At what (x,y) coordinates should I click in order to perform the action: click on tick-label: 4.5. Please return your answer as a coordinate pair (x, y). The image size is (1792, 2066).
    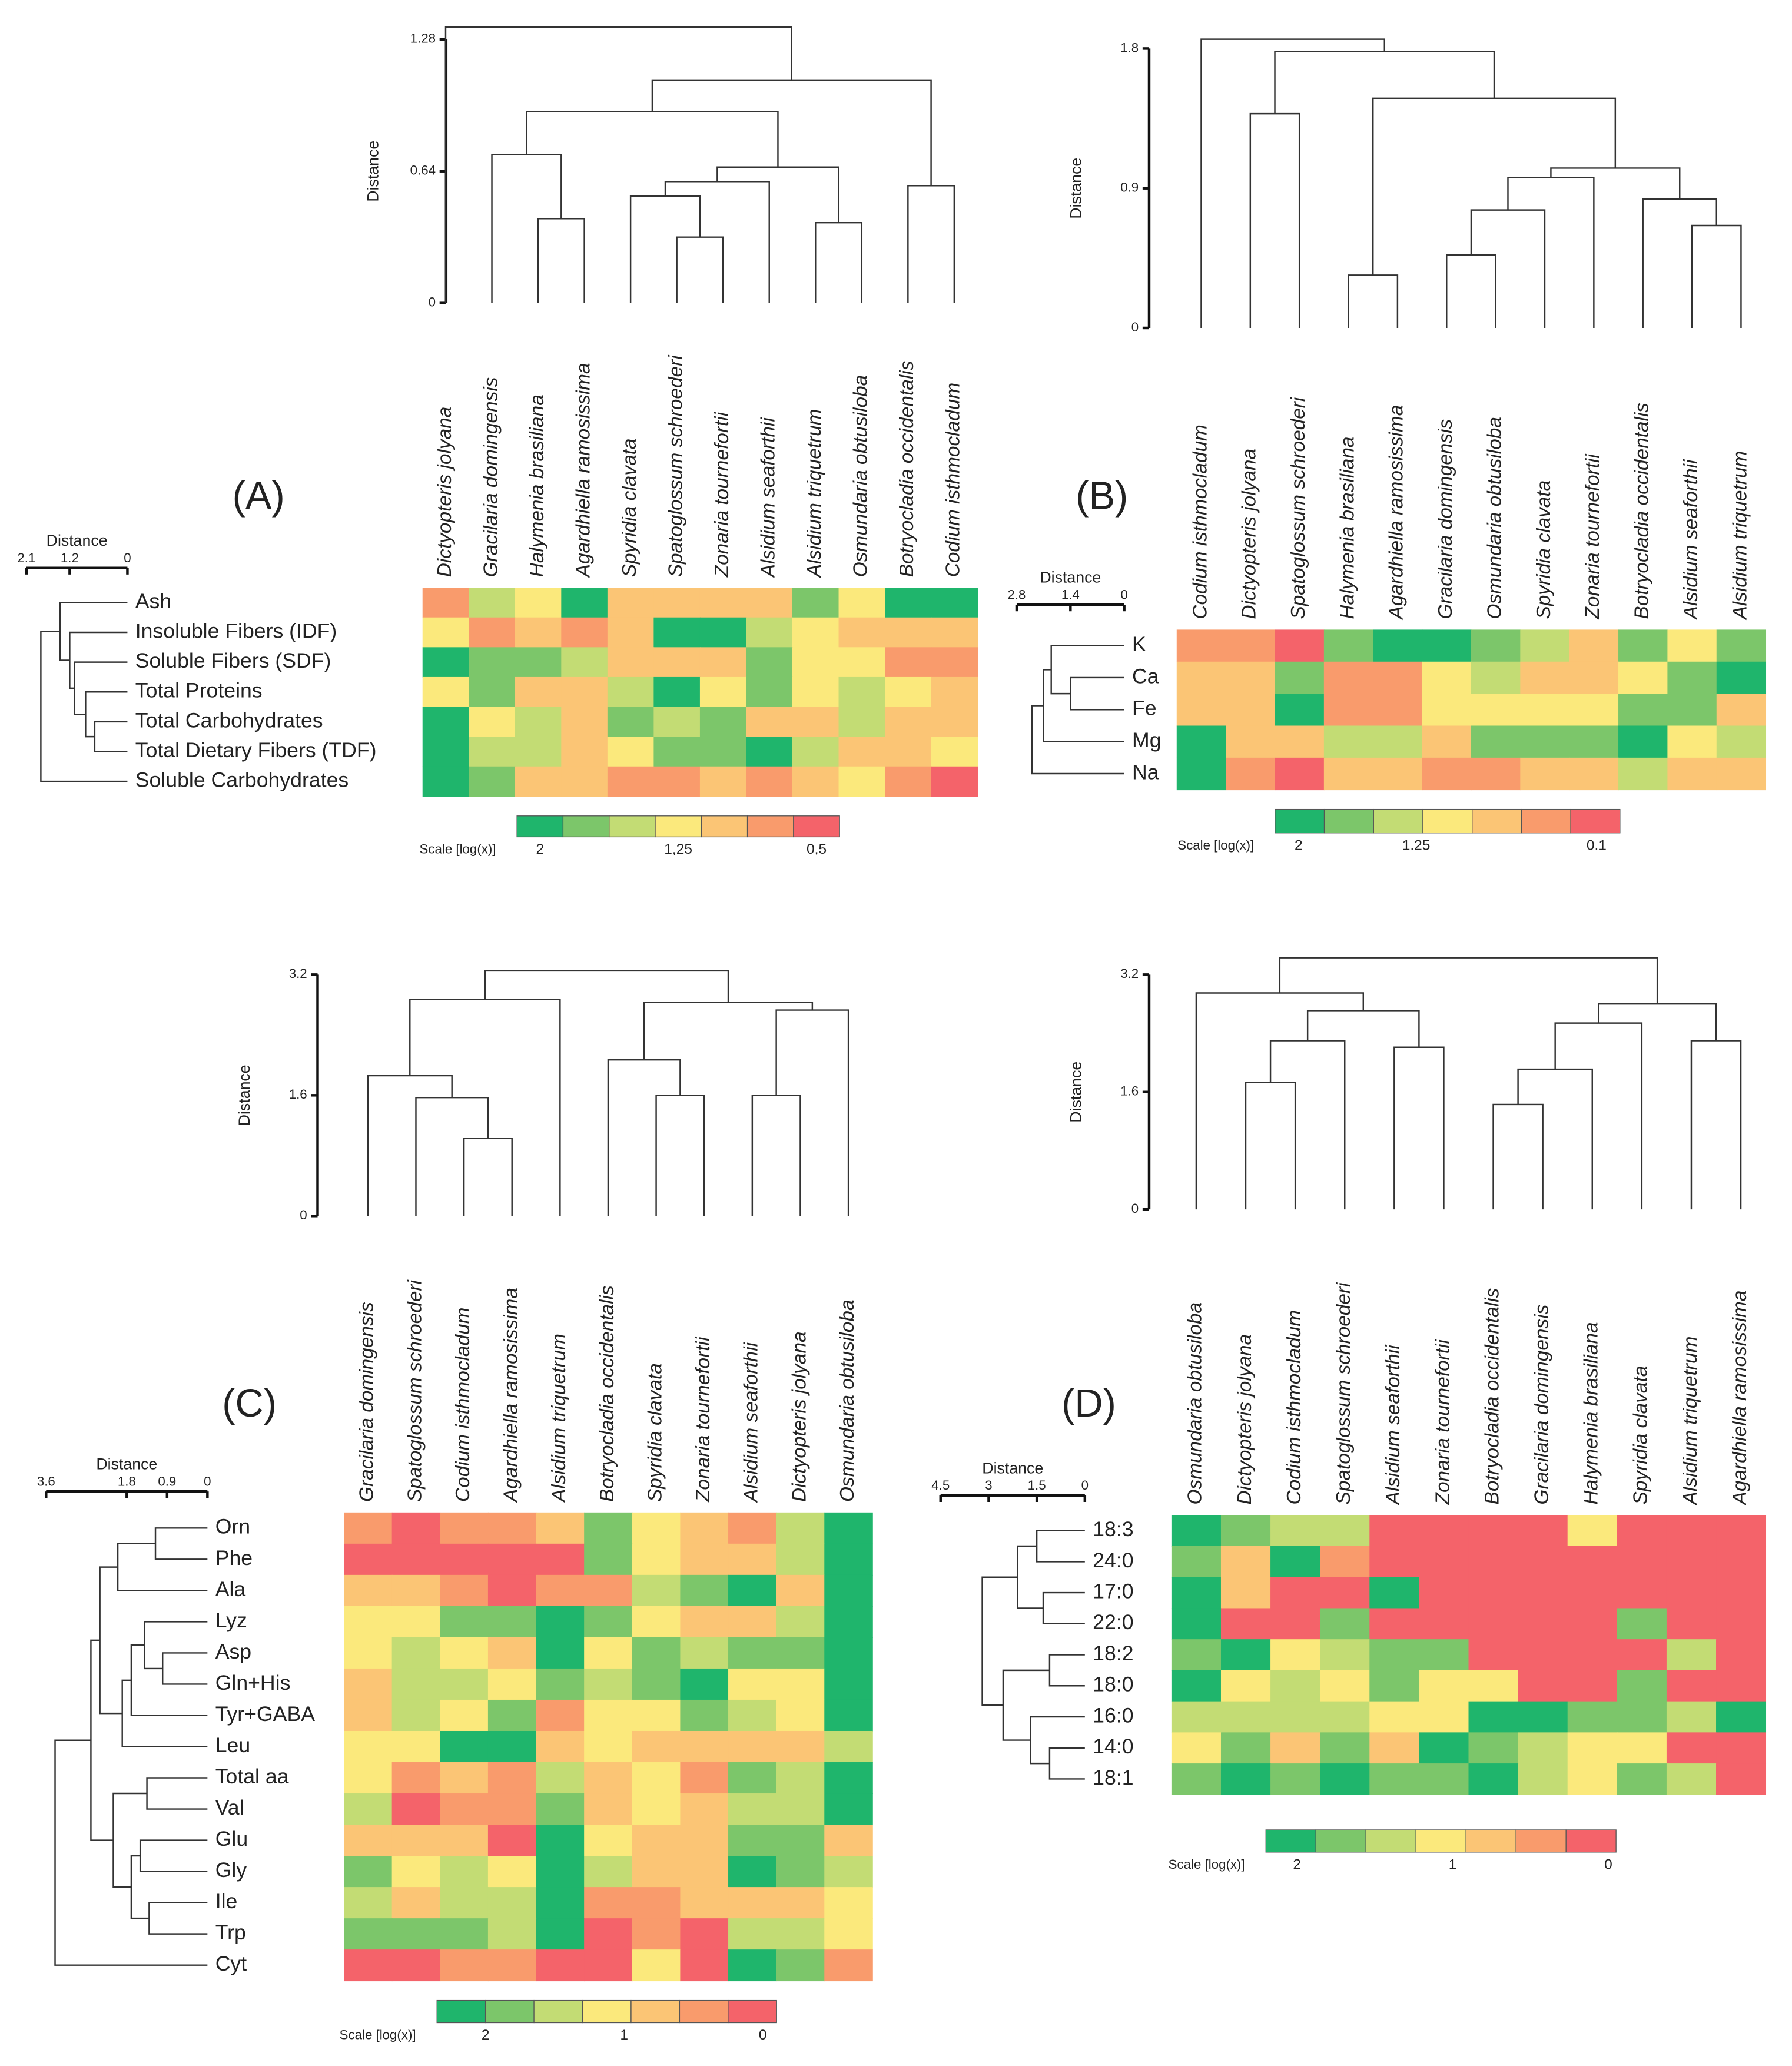
    Looking at the image, I should click on (940, 1485).